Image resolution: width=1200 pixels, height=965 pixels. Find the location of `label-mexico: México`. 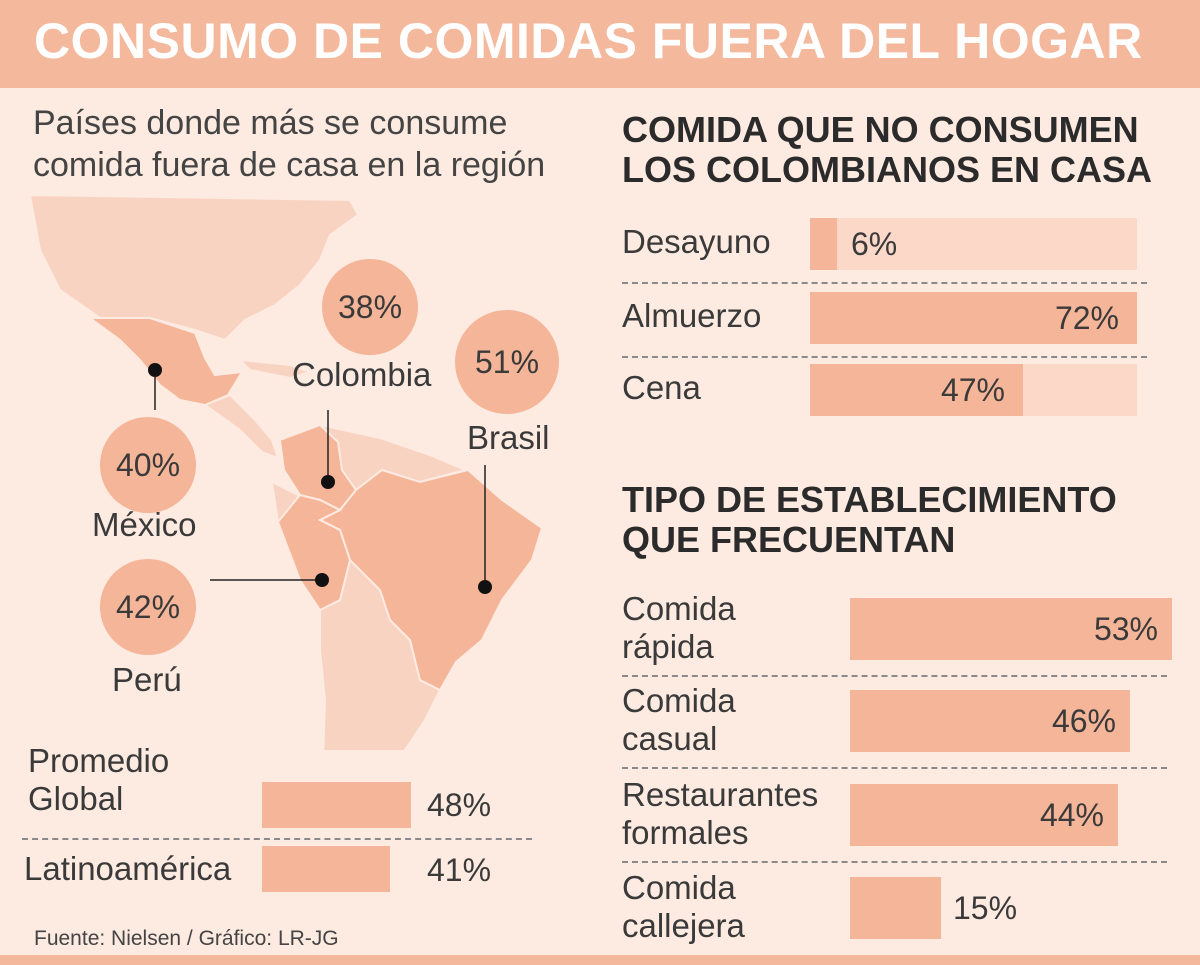

label-mexico: México is located at coordinates (144, 524).